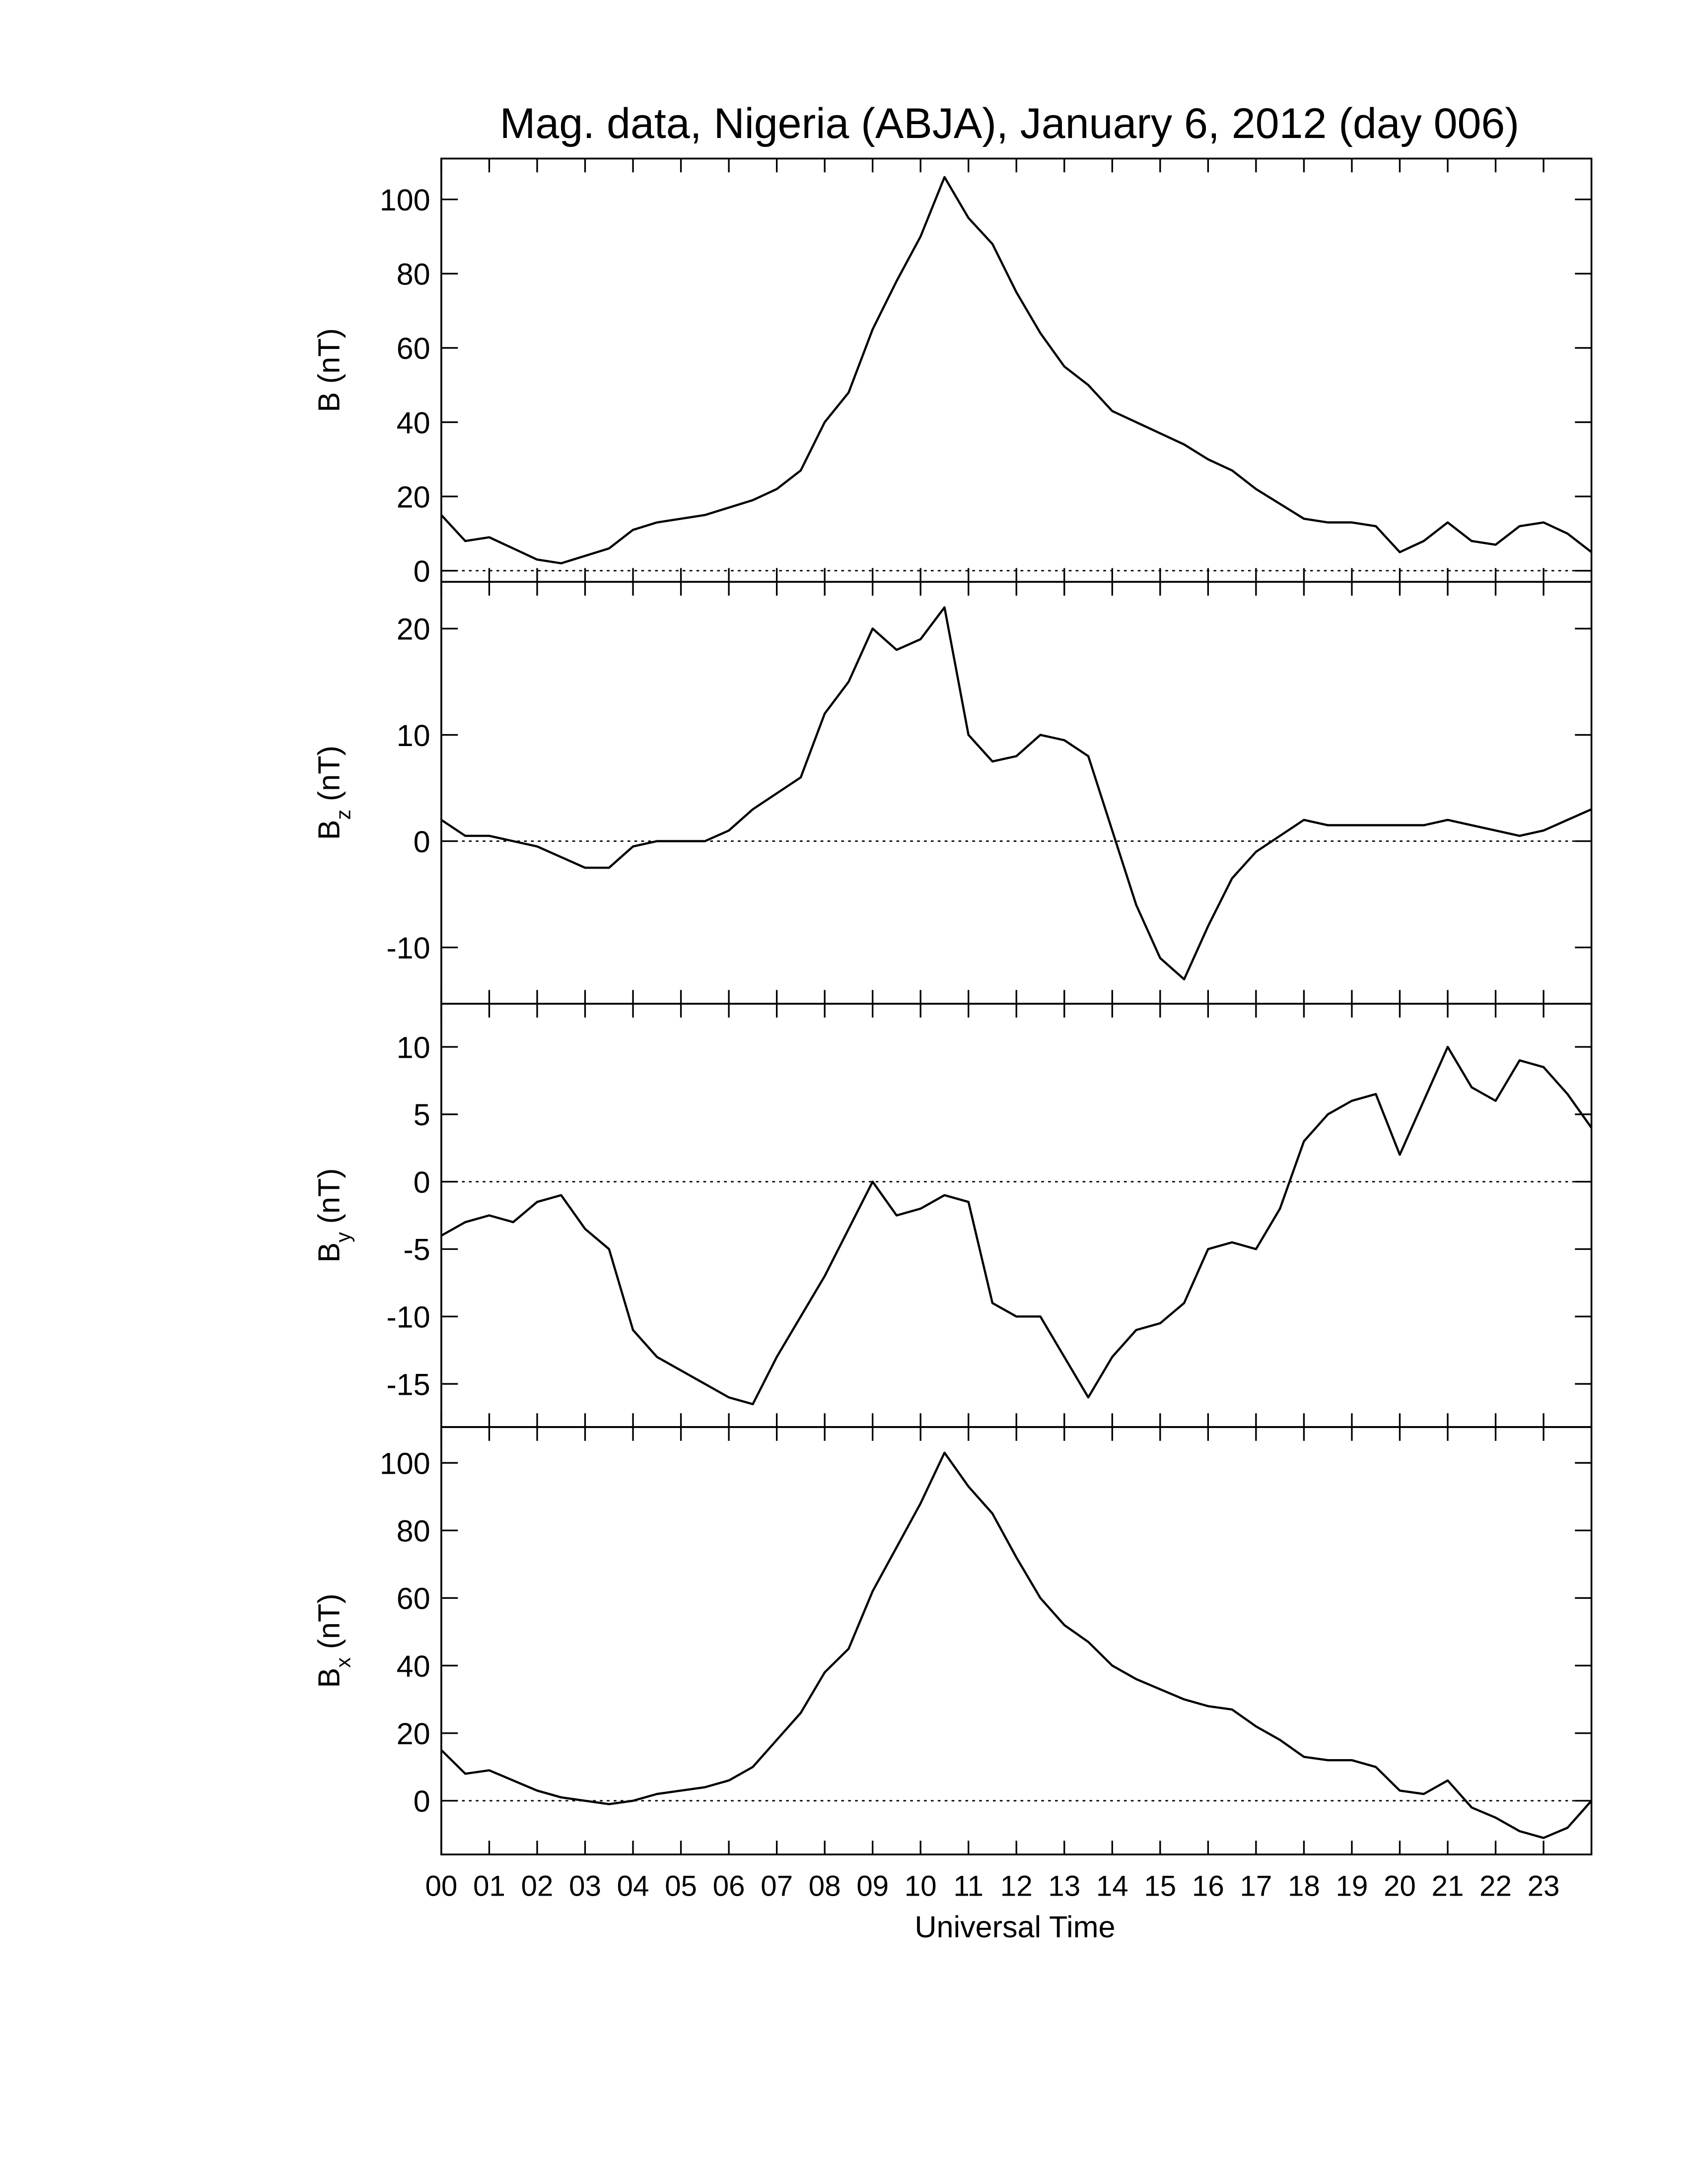 The width and height of the screenshot is (1688, 2184). What do you see at coordinates (489, 1886) in the screenshot?
I see `x-tick-label: 01` at bounding box center [489, 1886].